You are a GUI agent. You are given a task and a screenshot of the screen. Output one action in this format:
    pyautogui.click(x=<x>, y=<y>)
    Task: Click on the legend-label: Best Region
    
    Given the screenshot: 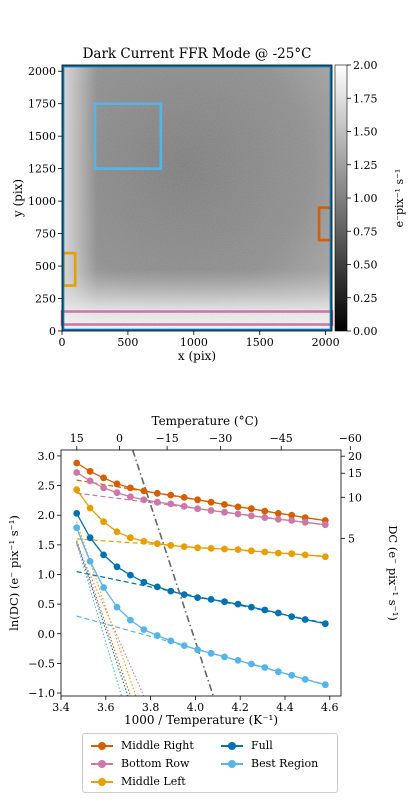 What is the action you would take?
    pyautogui.click(x=285, y=763)
    